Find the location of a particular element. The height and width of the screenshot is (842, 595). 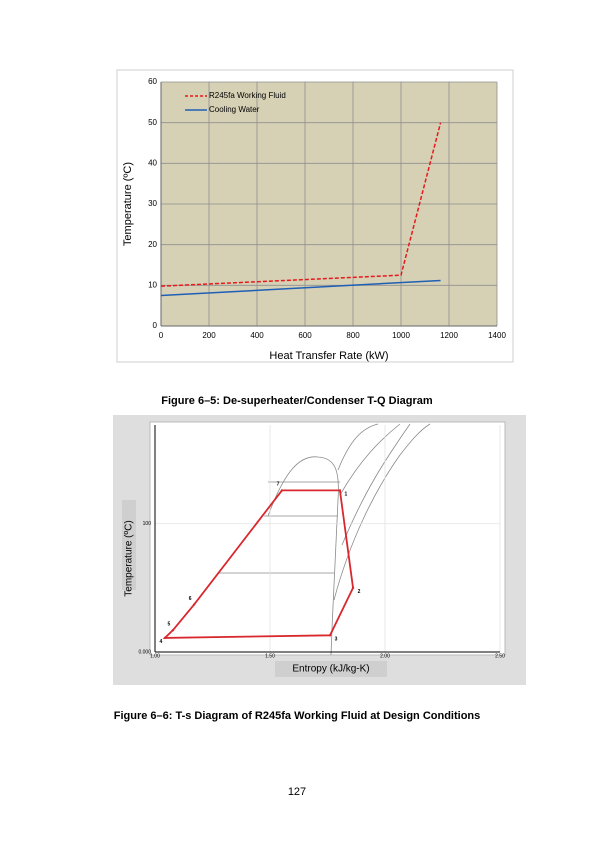

point-label: 5 is located at coordinates (169, 625).